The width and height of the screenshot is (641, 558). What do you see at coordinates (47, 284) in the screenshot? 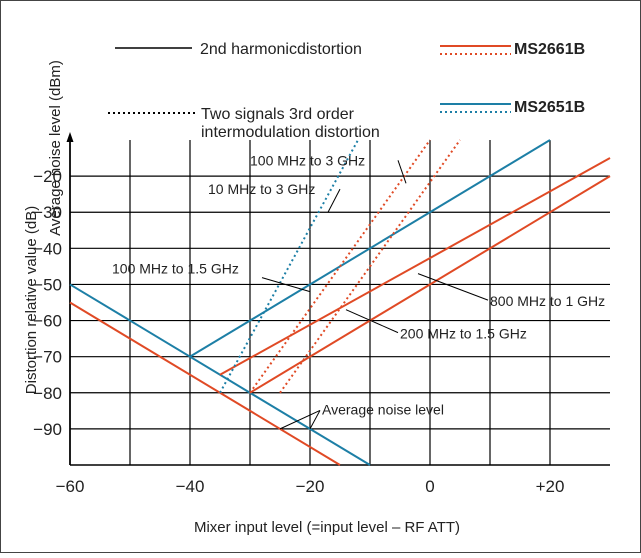
I see `y-tick-label: −50` at bounding box center [47, 284].